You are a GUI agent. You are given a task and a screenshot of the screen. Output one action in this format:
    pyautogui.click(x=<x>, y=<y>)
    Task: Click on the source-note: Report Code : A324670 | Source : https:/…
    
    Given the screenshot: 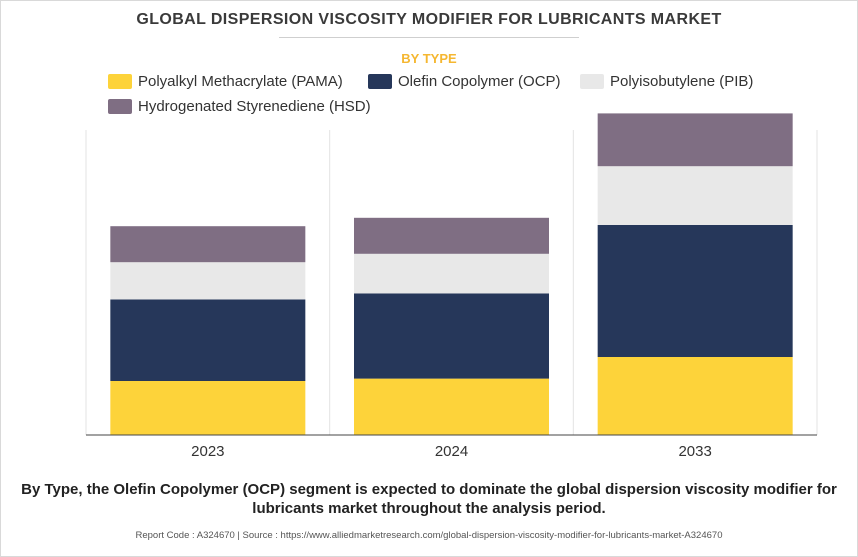 What is the action you would take?
    pyautogui.click(x=429, y=535)
    